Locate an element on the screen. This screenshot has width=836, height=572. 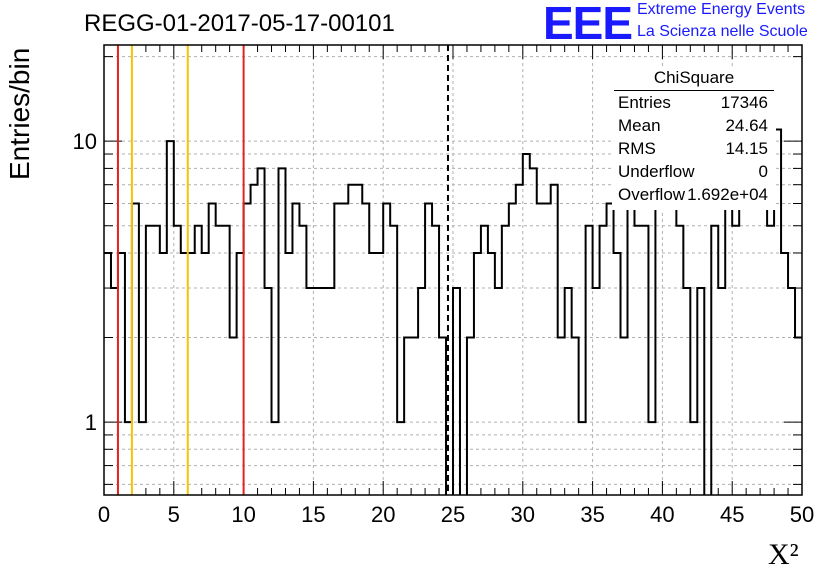
x-tick-label: 20 is located at coordinates (383, 514).